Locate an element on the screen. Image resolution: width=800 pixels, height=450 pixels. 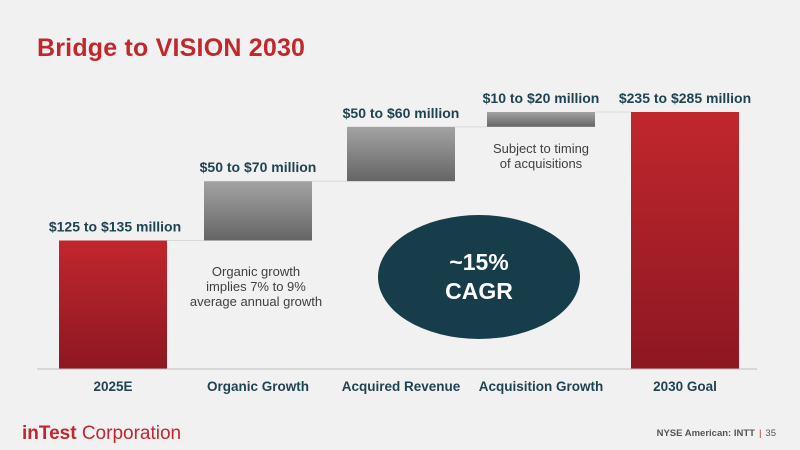
logo-corporation: Corporation is located at coordinates (131, 433).